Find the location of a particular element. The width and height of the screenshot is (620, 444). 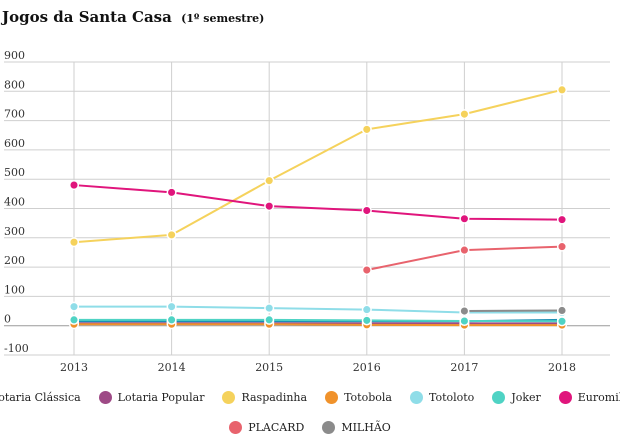

x-tick-label: 2017 is located at coordinates (464, 367).